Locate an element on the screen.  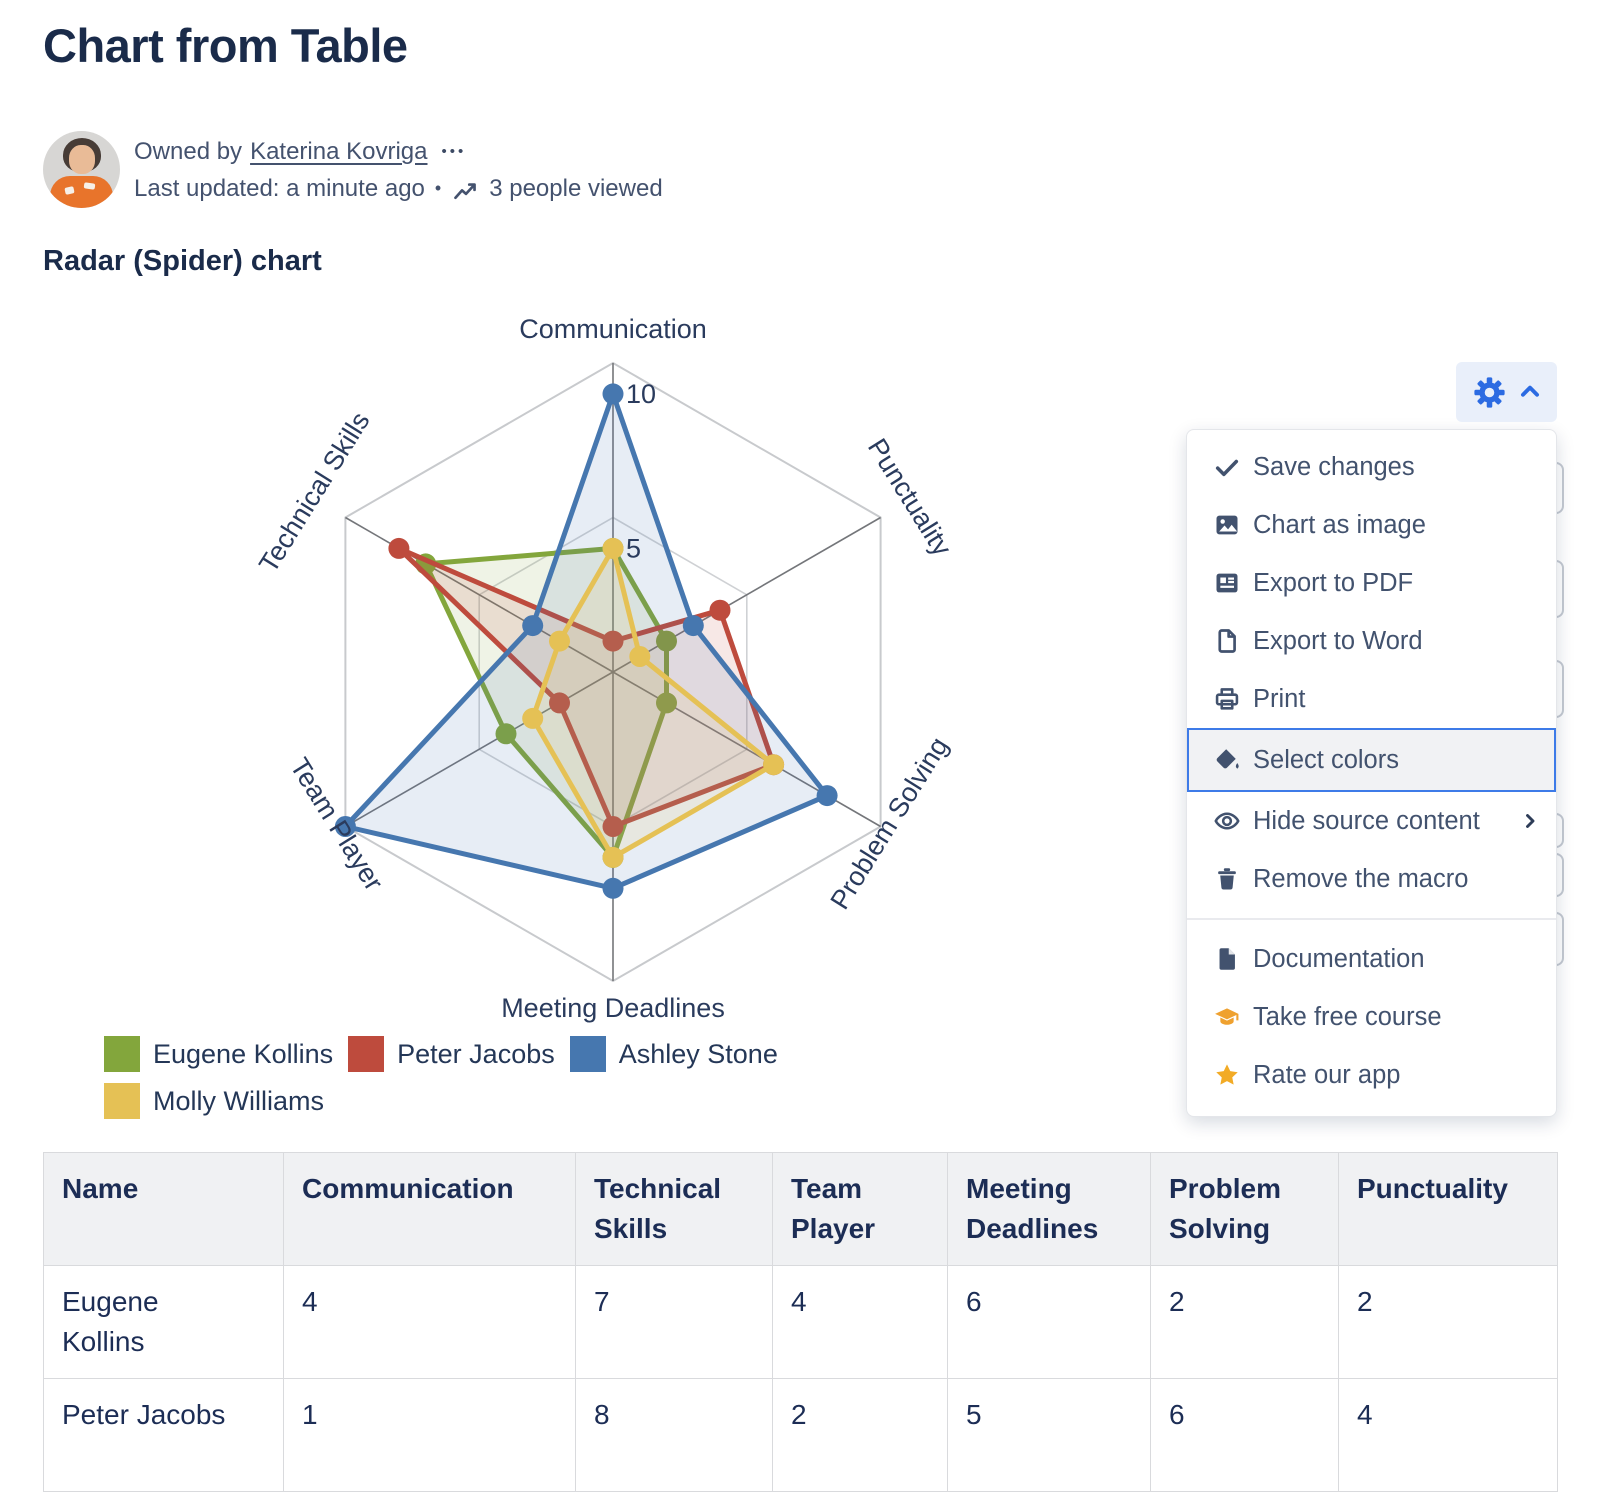
image-icon is located at coordinates (1227, 525).